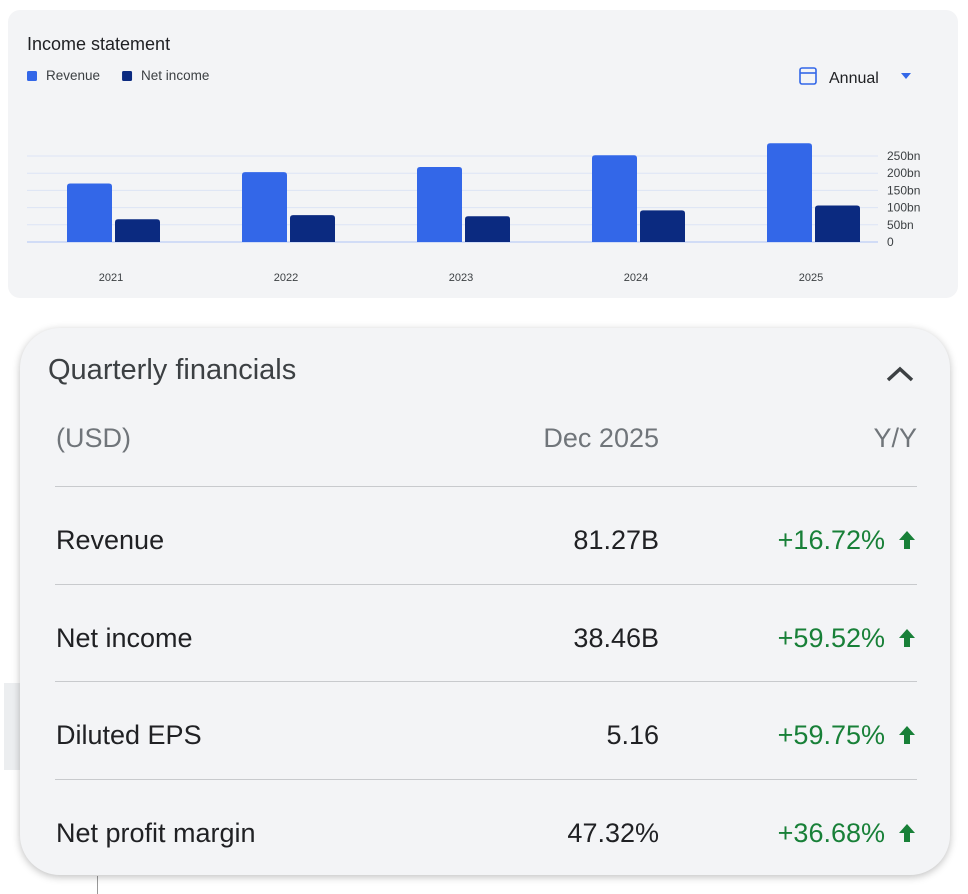 This screenshot has width=968, height=894. Describe the element at coordinates (616, 540) in the screenshot. I see `metric-value: 81.27B` at that location.